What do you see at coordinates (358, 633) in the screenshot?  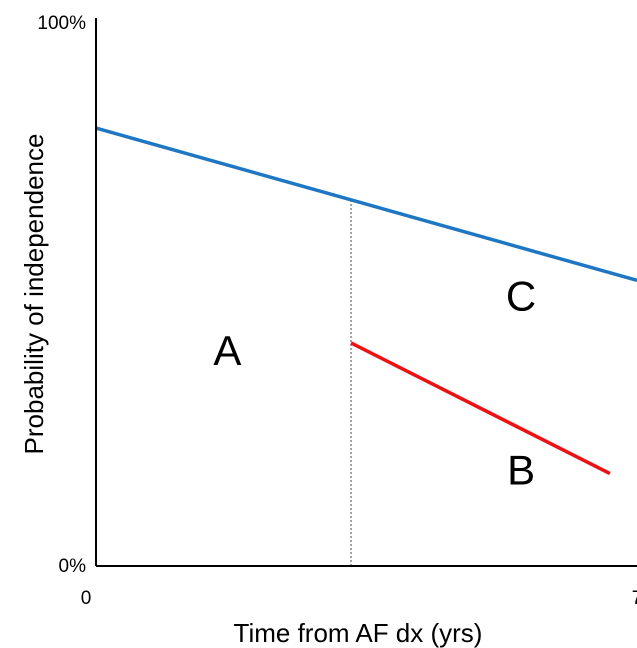 I see `x-axis-title: Time from AF dx (yrs)` at bounding box center [358, 633].